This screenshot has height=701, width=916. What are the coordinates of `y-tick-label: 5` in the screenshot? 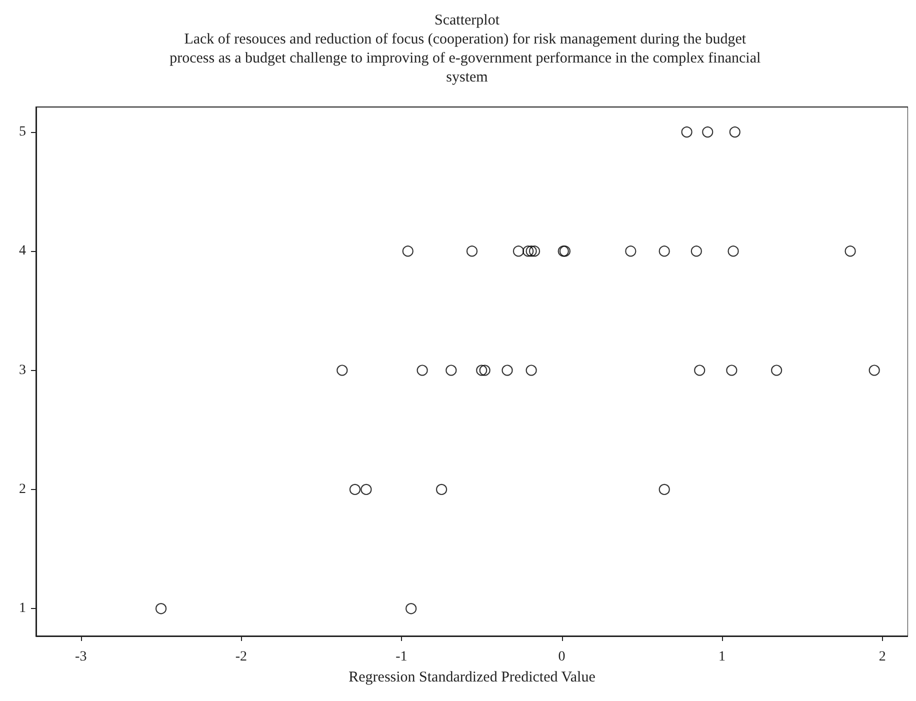 It's located at (22, 132).